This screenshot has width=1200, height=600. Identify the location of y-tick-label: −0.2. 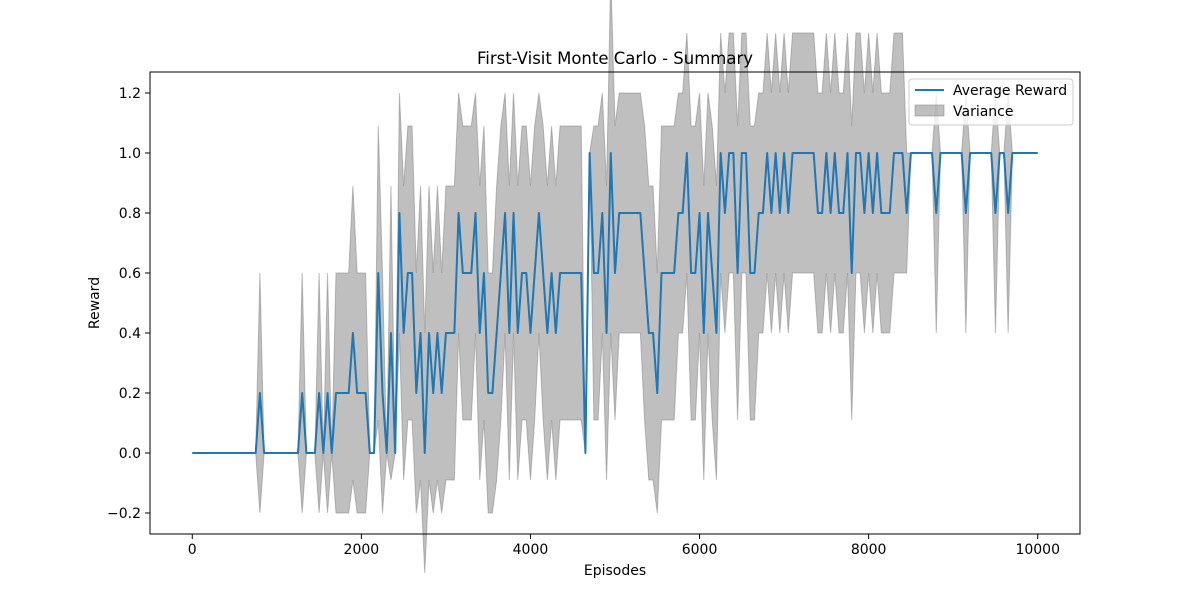
(124, 514).